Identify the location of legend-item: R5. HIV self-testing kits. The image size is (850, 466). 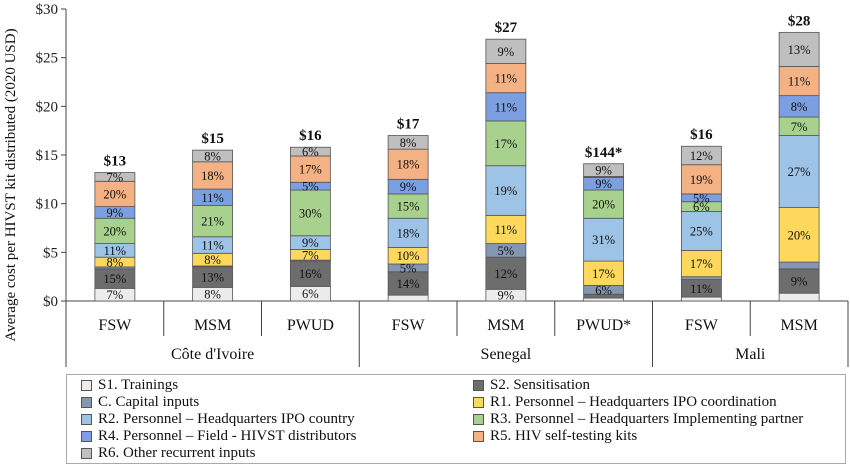
(555, 436).